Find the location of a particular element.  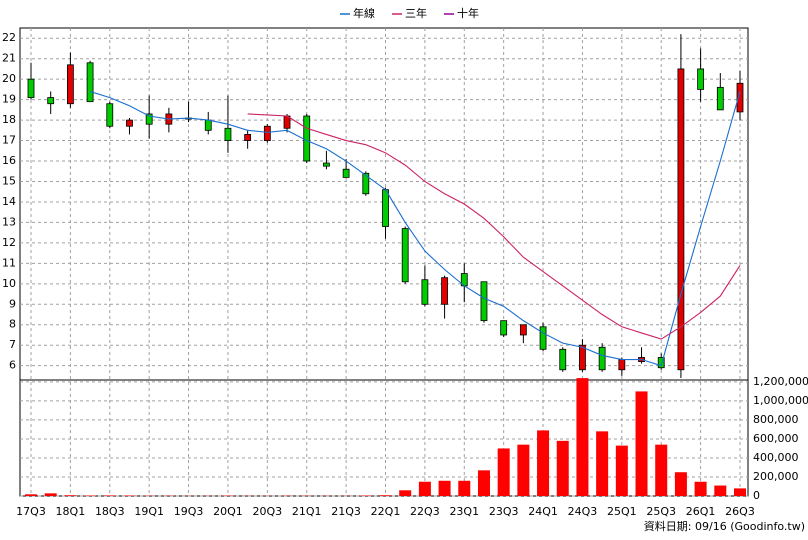

y-tick-label: 9 is located at coordinates (12, 303).